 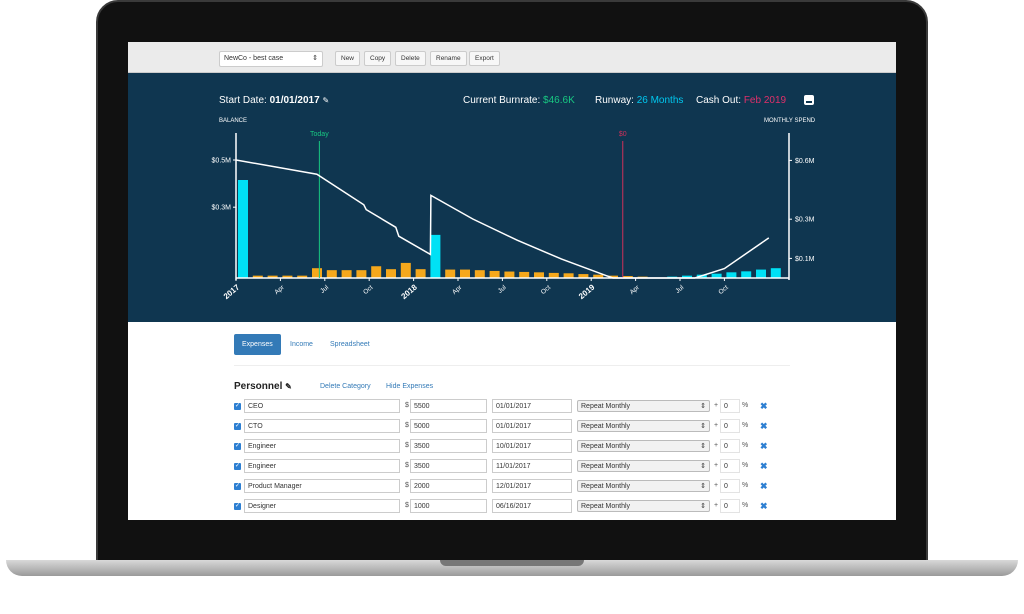 What do you see at coordinates (448, 426) in the screenshot?
I see `expense-amount-input: 5000` at bounding box center [448, 426].